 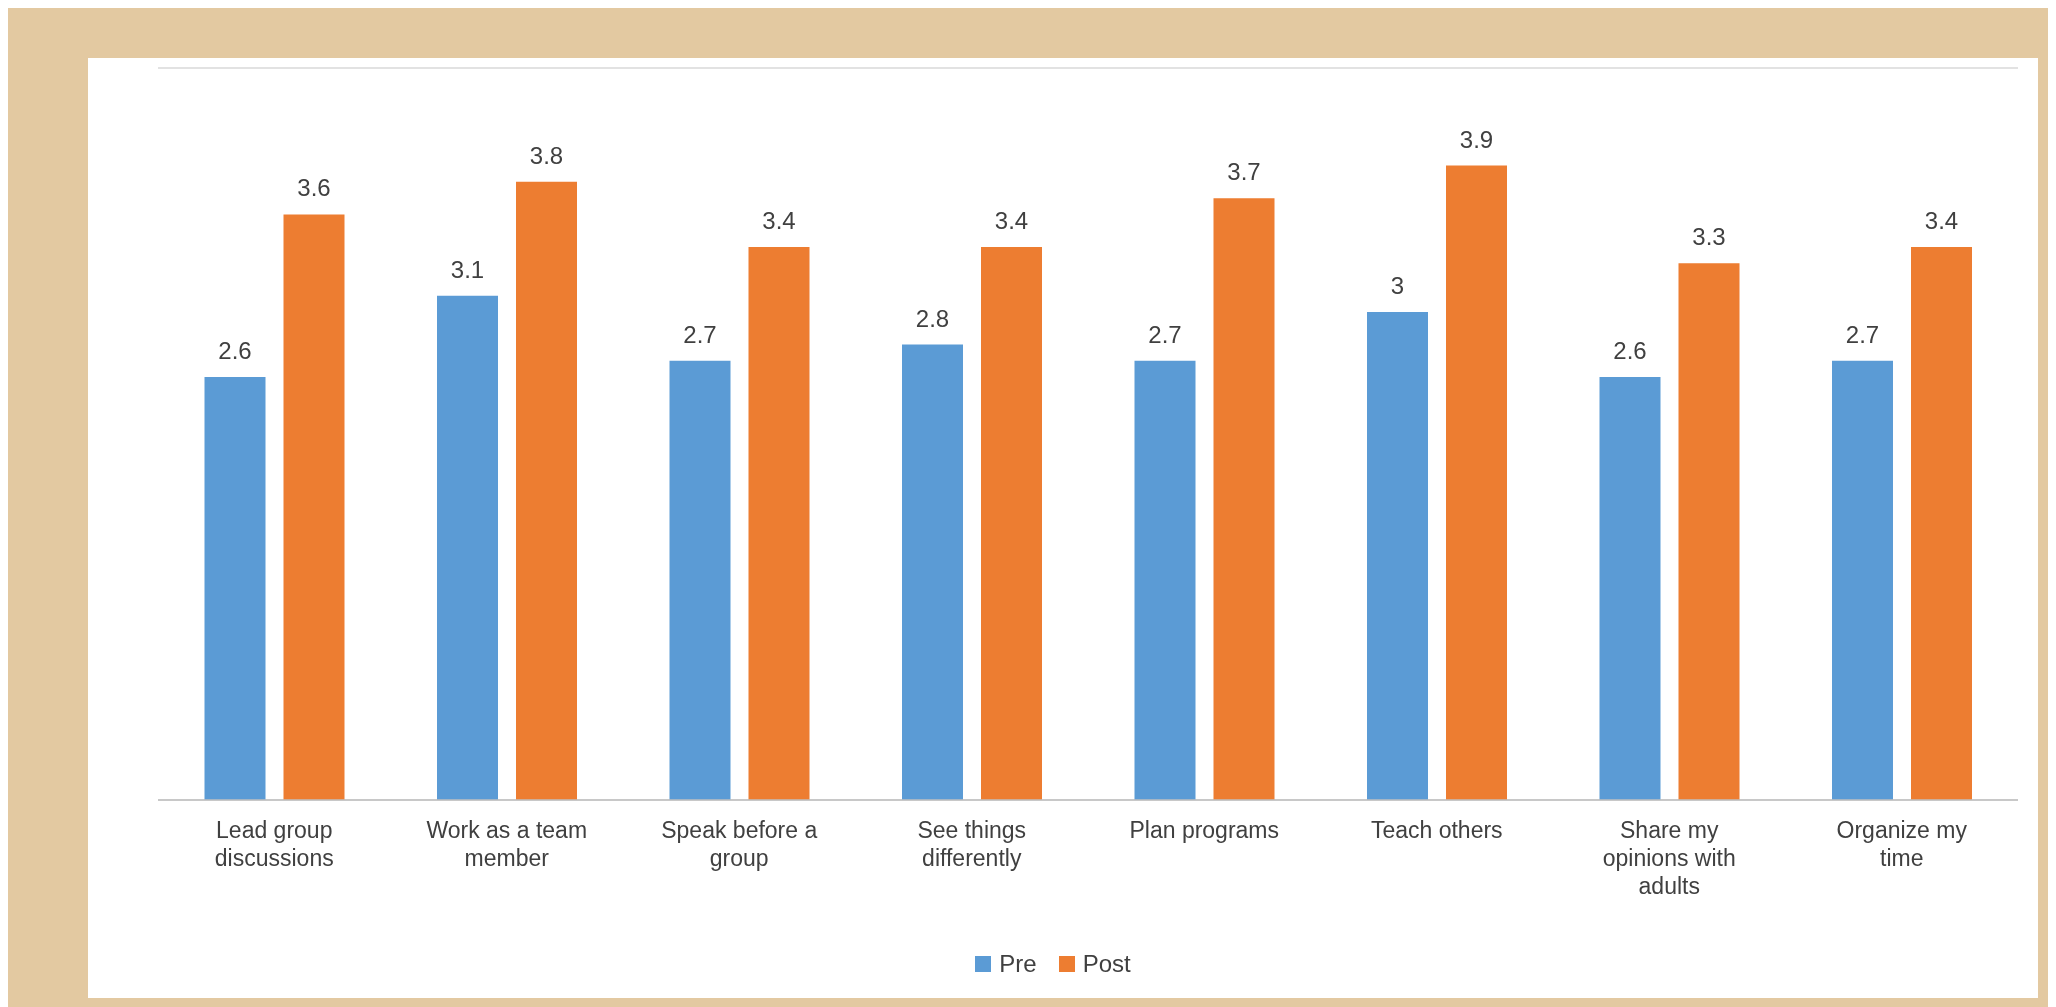 What do you see at coordinates (1018, 964) in the screenshot?
I see `legend-label: Pre` at bounding box center [1018, 964].